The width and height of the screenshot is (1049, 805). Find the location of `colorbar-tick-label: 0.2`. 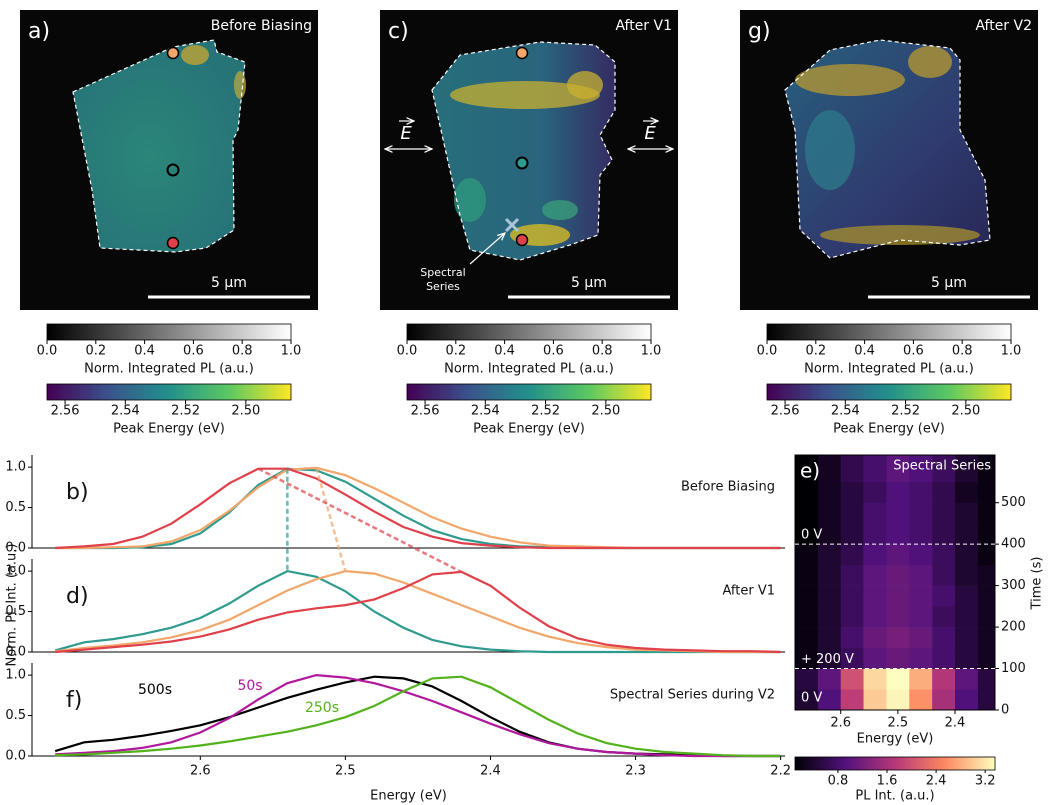

colorbar-tick-label: 0.2 is located at coordinates (95, 351).